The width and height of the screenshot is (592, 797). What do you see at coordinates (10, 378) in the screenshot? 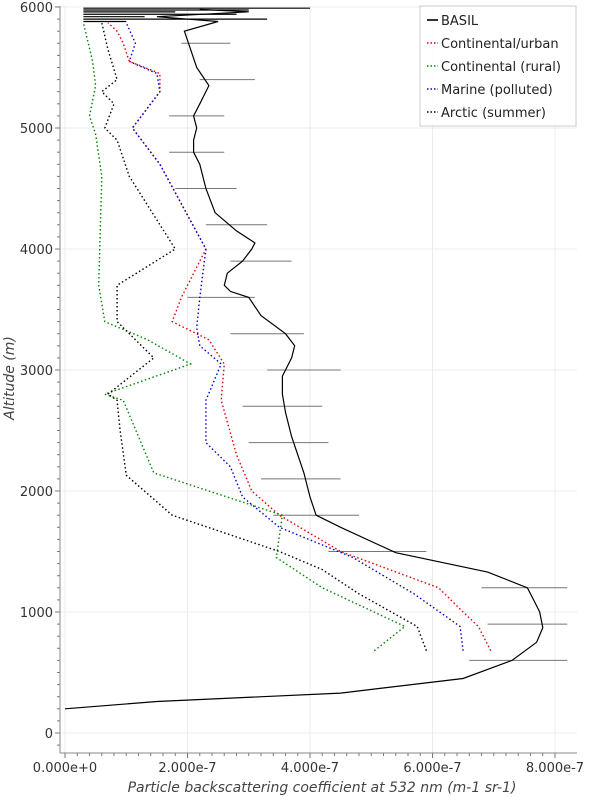
I see `y-axis-title: Altitude (m)` at bounding box center [10, 378].